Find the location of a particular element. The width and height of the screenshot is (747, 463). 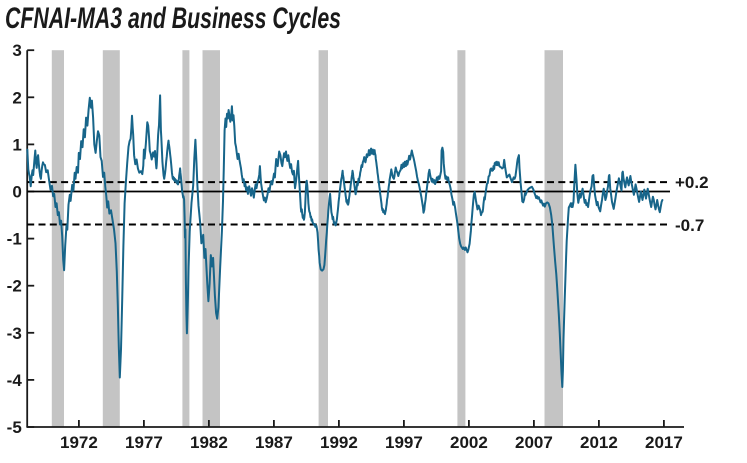

svg-text: 3 is located at coordinates (16, 50).